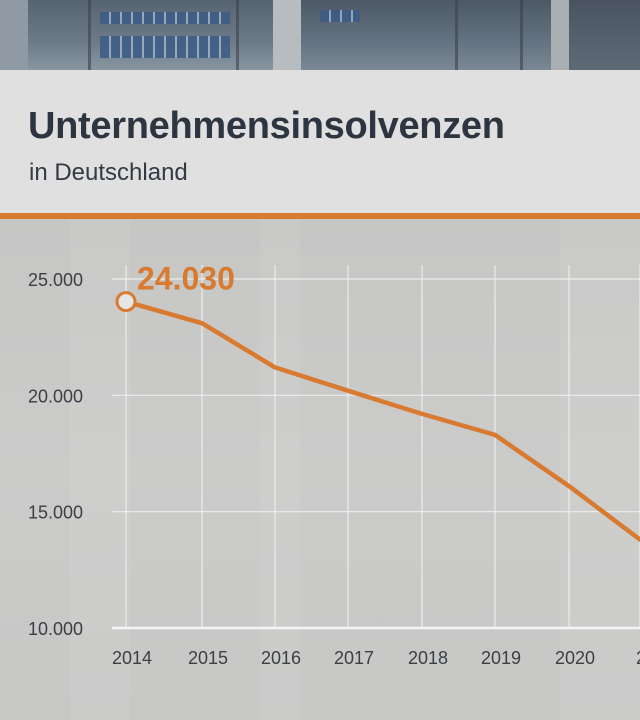 This screenshot has height=720, width=640. Describe the element at coordinates (55, 629) in the screenshot. I see `y-tick-label: 10.000` at that location.